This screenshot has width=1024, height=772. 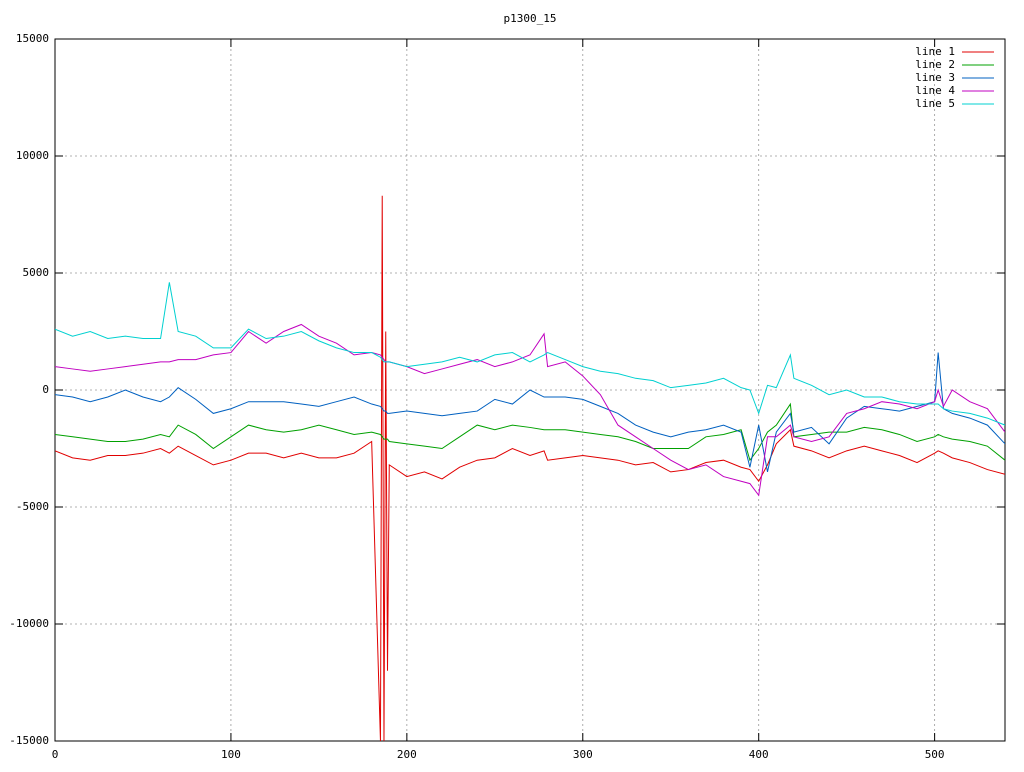 I want to click on x-tick-label: 300, so click(x=583, y=754).